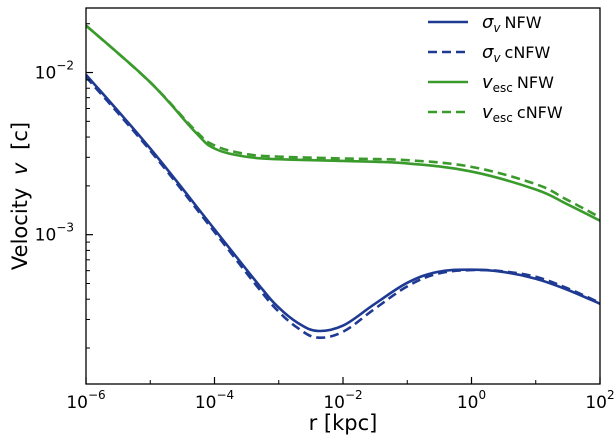 The width and height of the screenshot is (616, 441). I want to click on x-tick-label: 10⁻⁴, so click(214, 400).